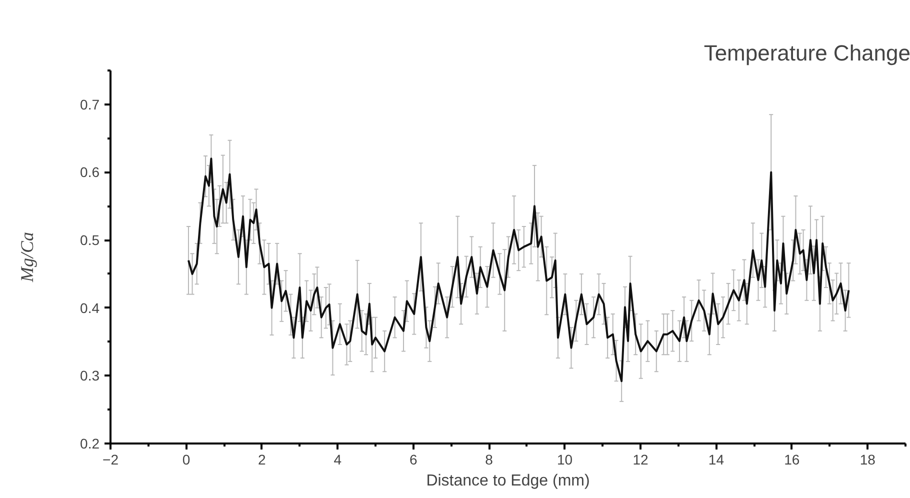 The height and width of the screenshot is (498, 910). I want to click on x-tick-label: 6, so click(413, 460).